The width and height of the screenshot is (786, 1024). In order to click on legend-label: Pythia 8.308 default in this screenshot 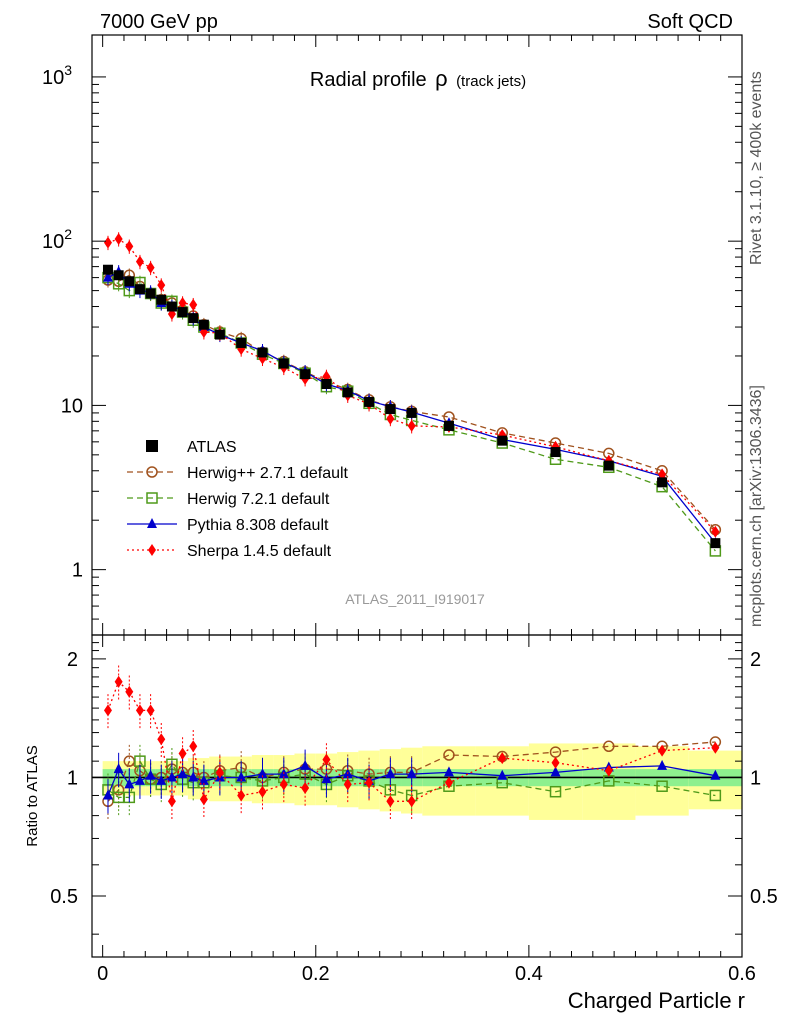, I will do `click(258, 525)`.